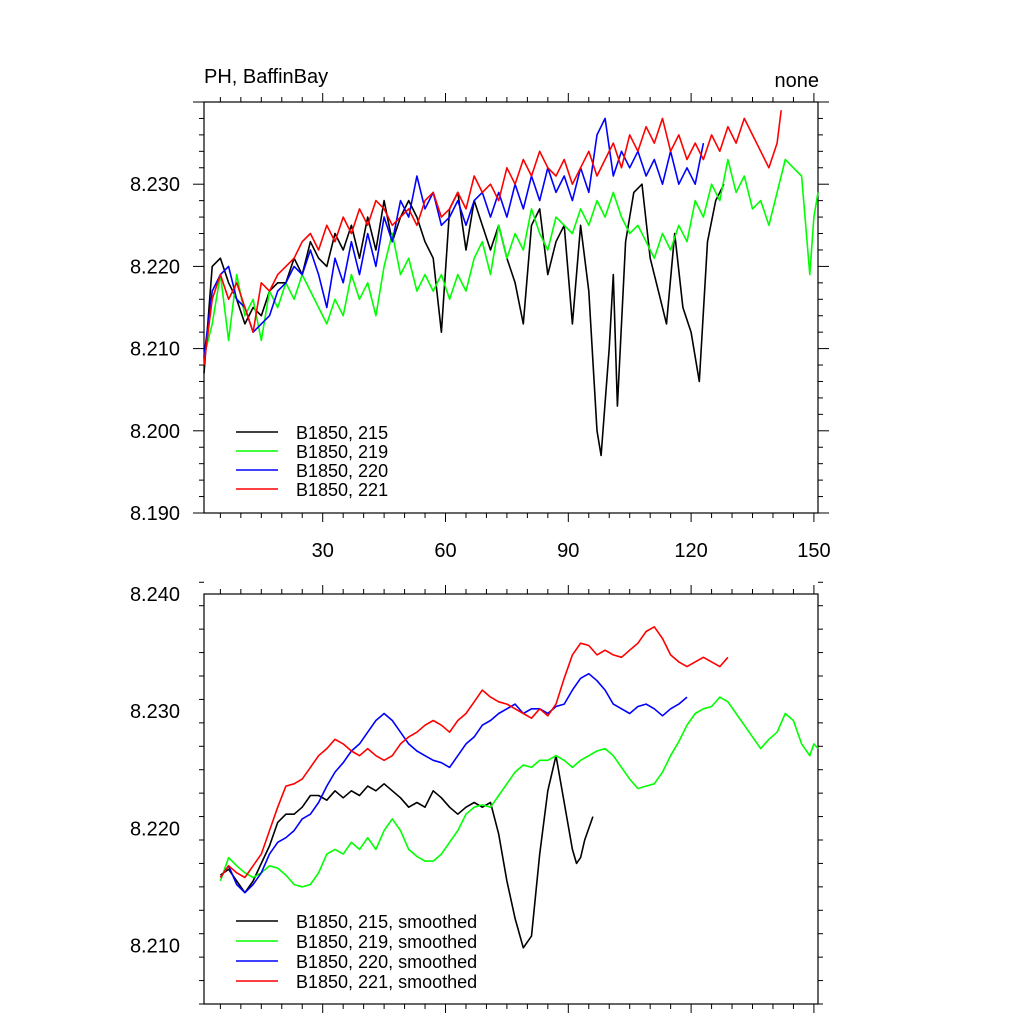 The height and width of the screenshot is (1024, 1024). What do you see at coordinates (323, 551) in the screenshot?
I see `x-tick-label: 30` at bounding box center [323, 551].